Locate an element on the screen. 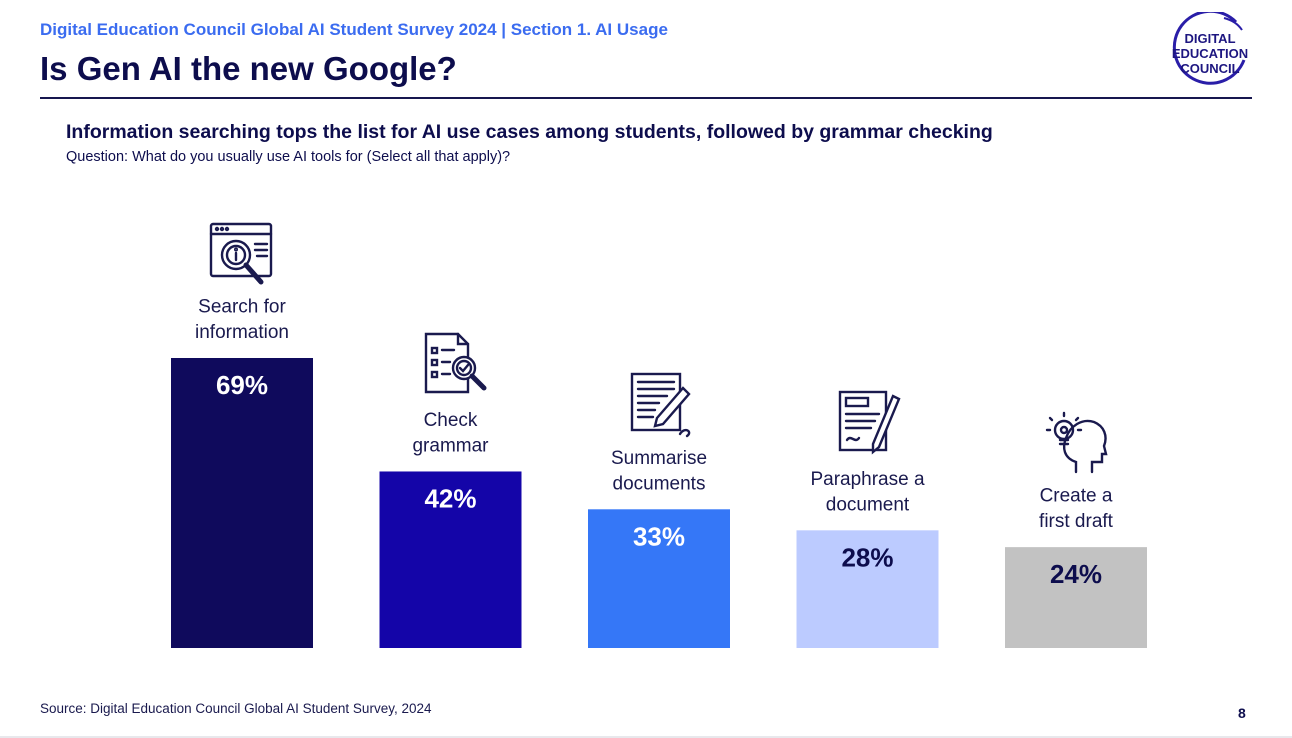 This screenshot has height=738, width=1292. svg-text: COUNCIL is located at coordinates (1209, 68).